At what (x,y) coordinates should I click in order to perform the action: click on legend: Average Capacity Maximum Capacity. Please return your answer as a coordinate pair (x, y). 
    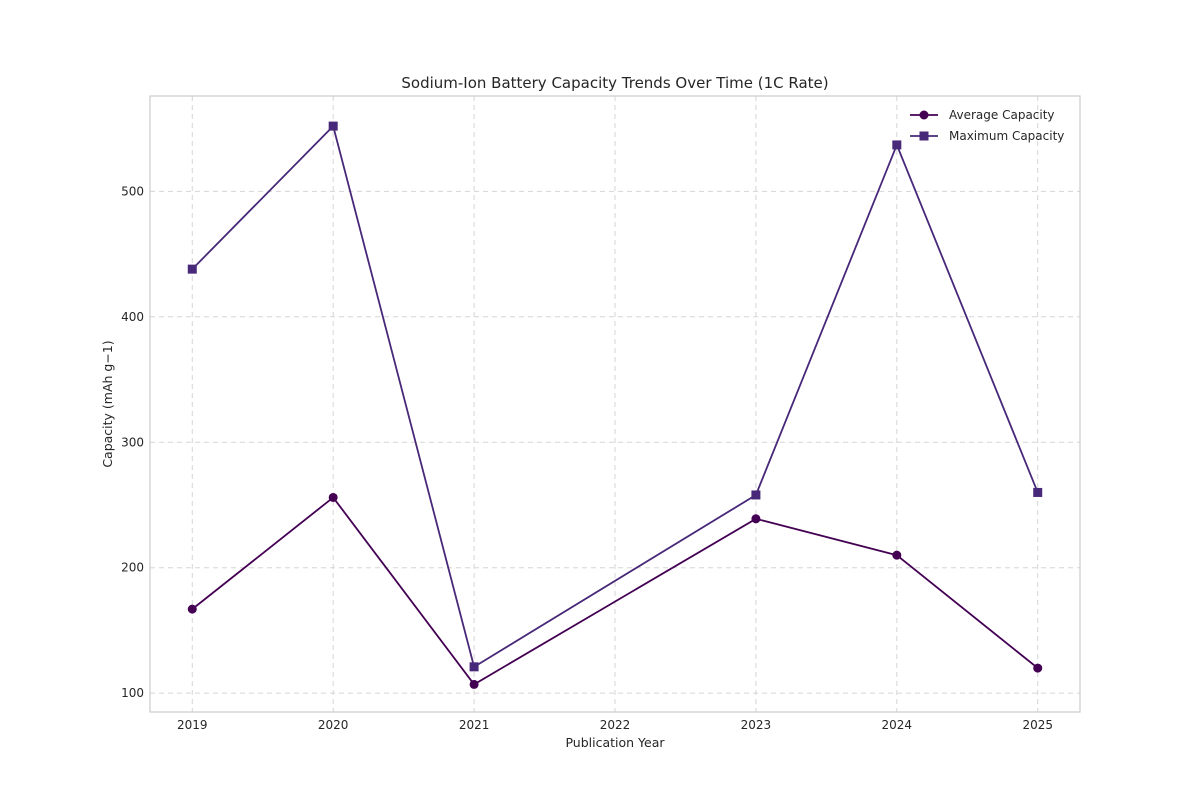
    Looking at the image, I should click on (987, 125).